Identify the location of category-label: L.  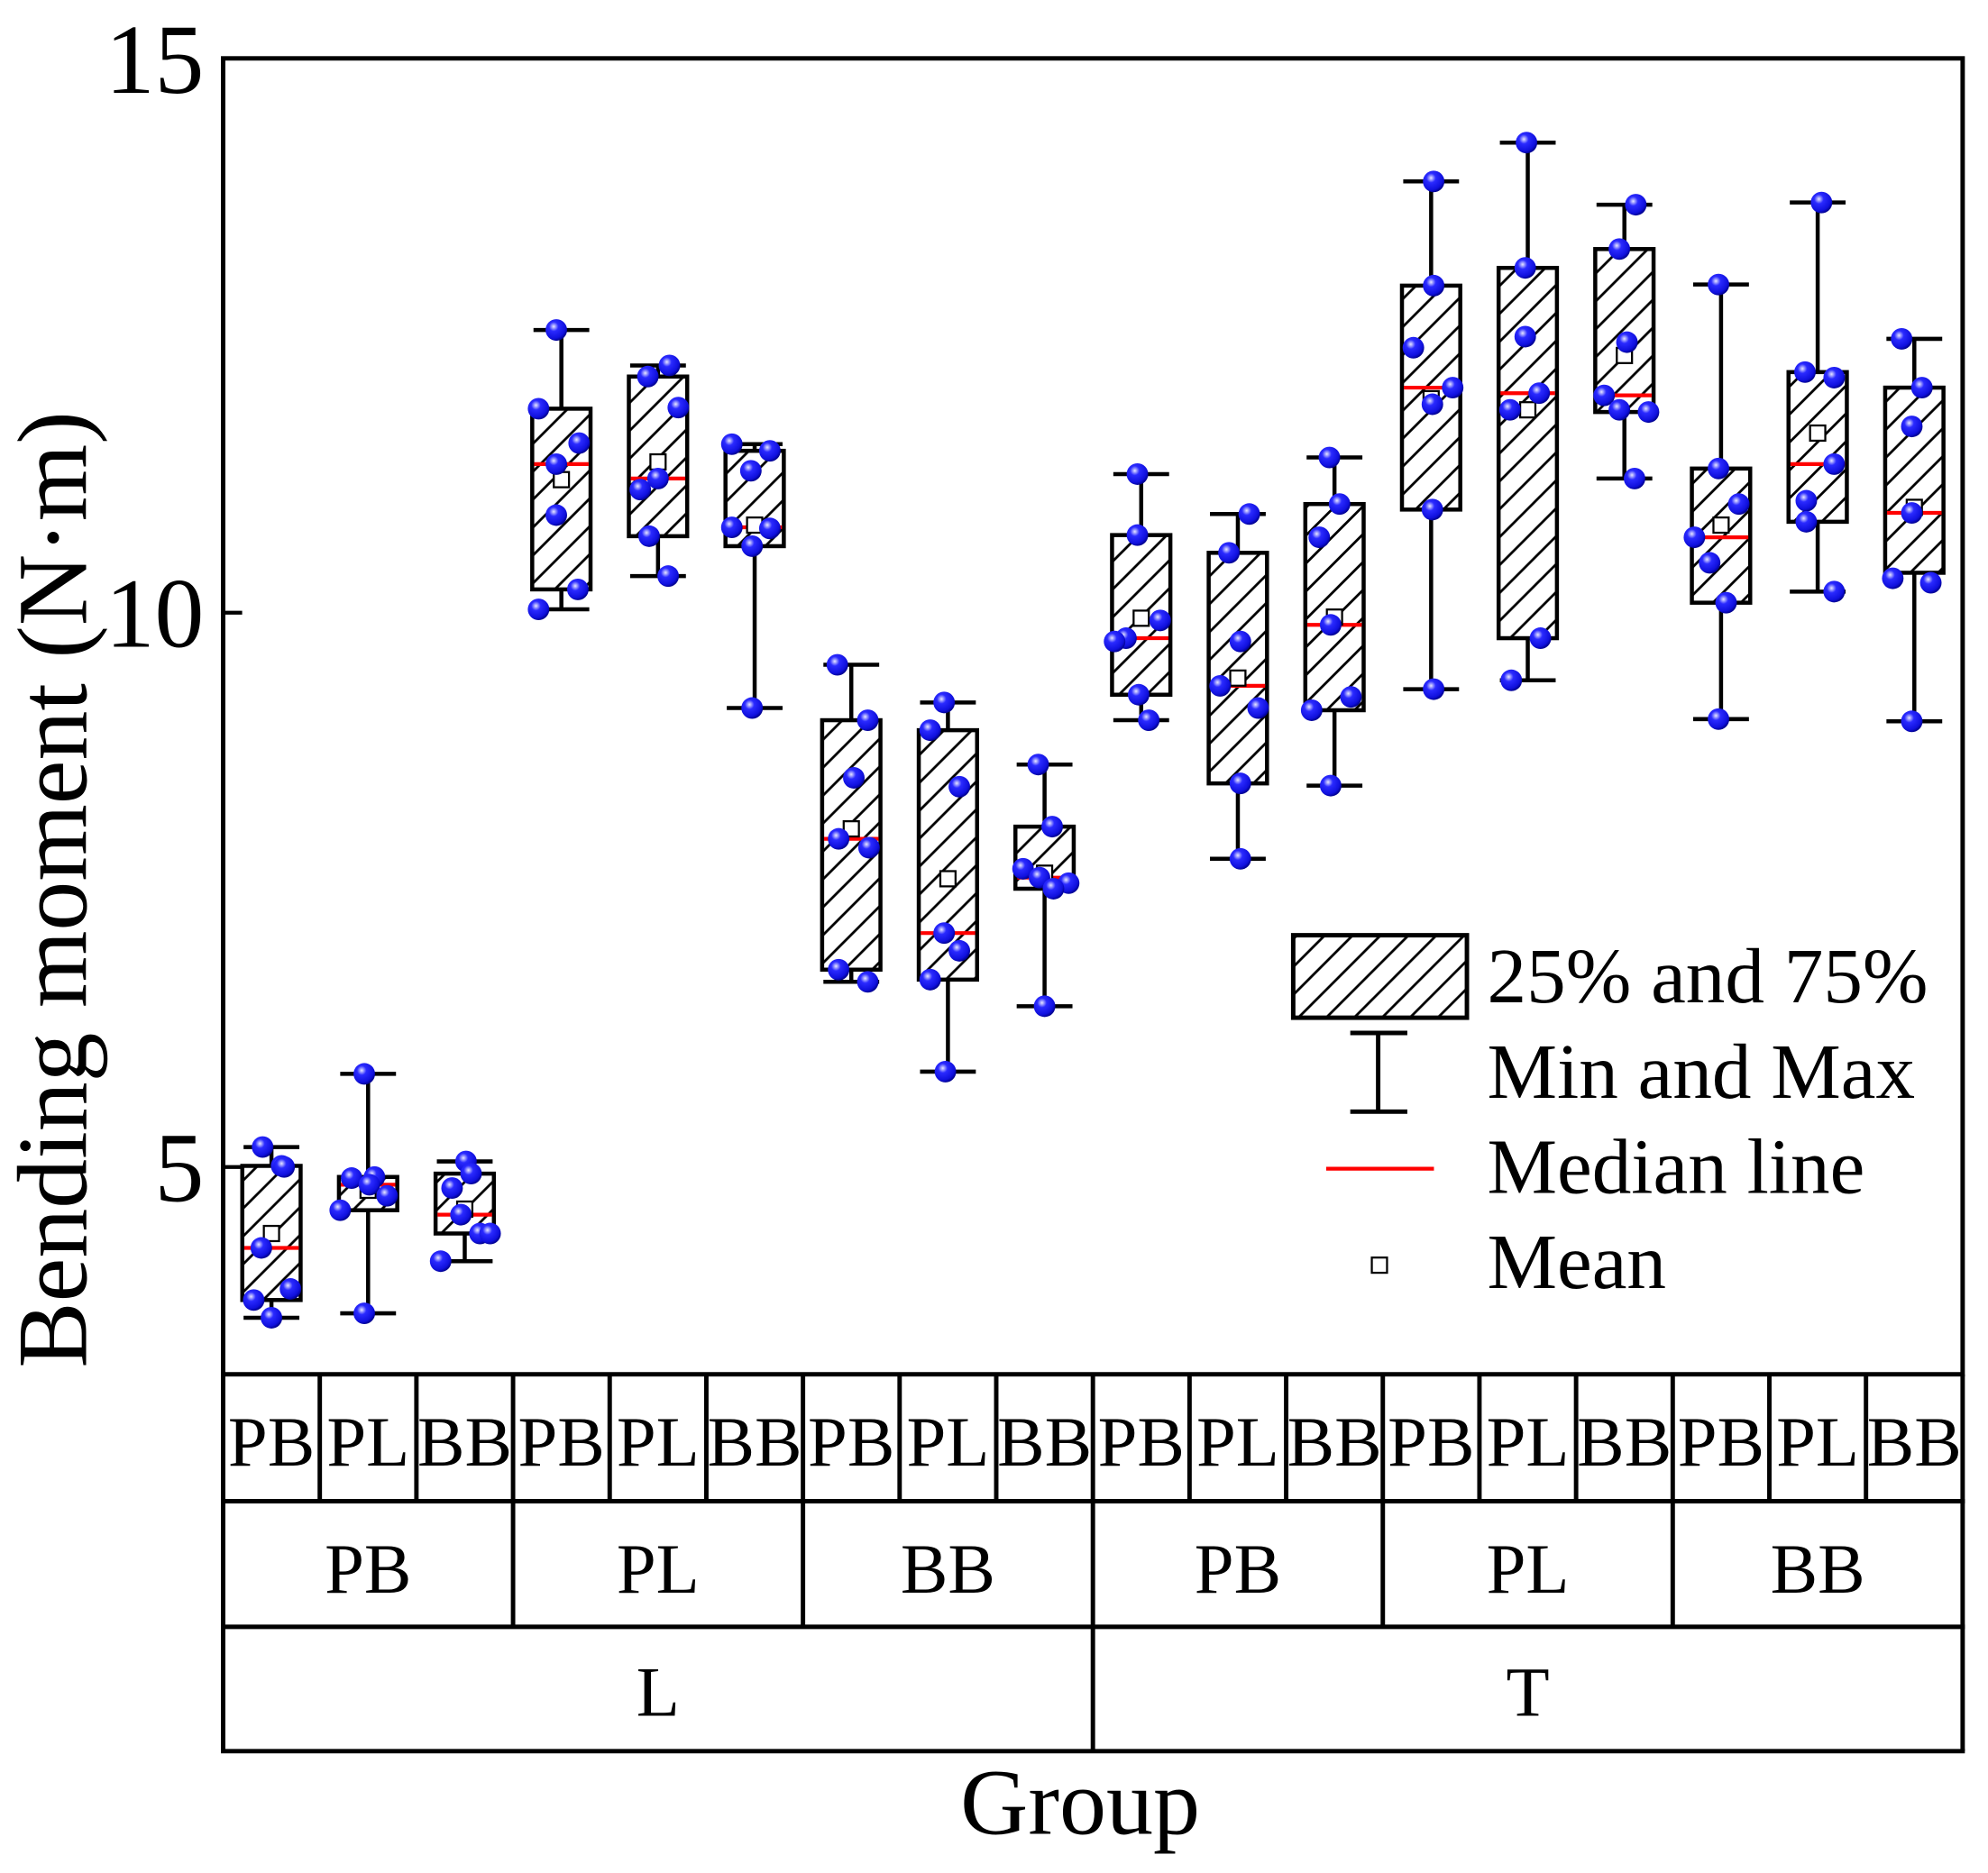
(658, 1692).